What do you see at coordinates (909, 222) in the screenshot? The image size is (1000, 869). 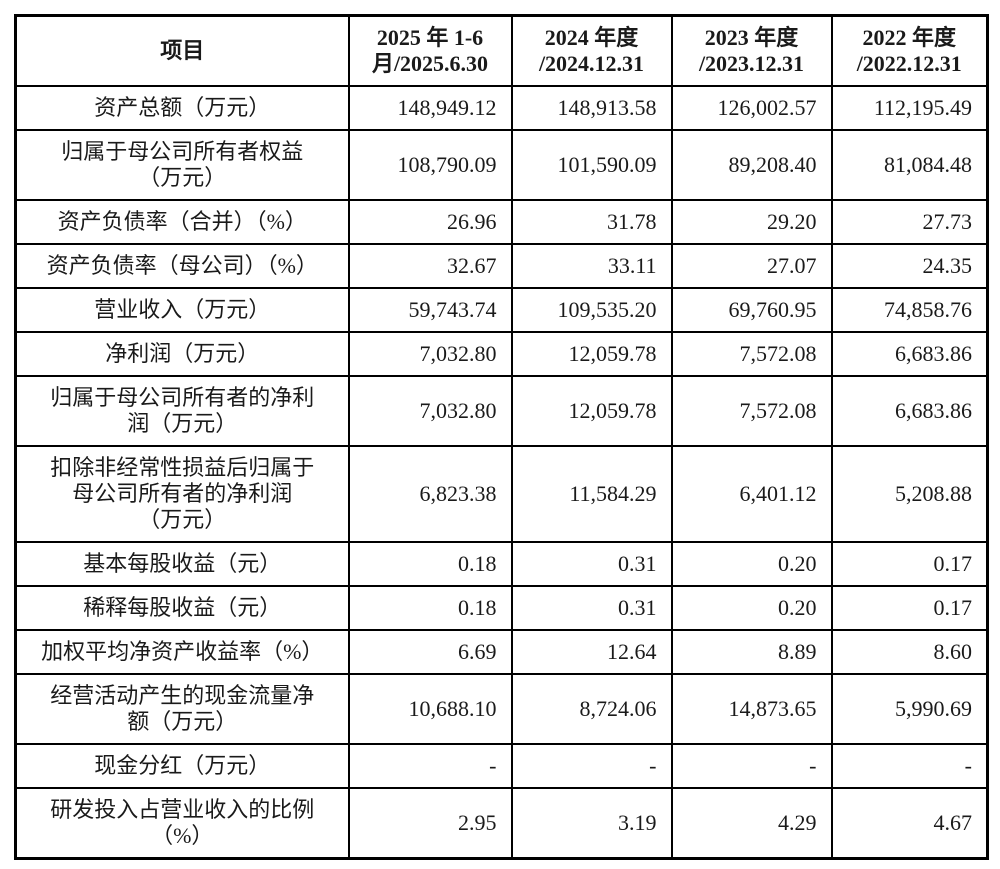 I see `cell-value: 27.73` at bounding box center [909, 222].